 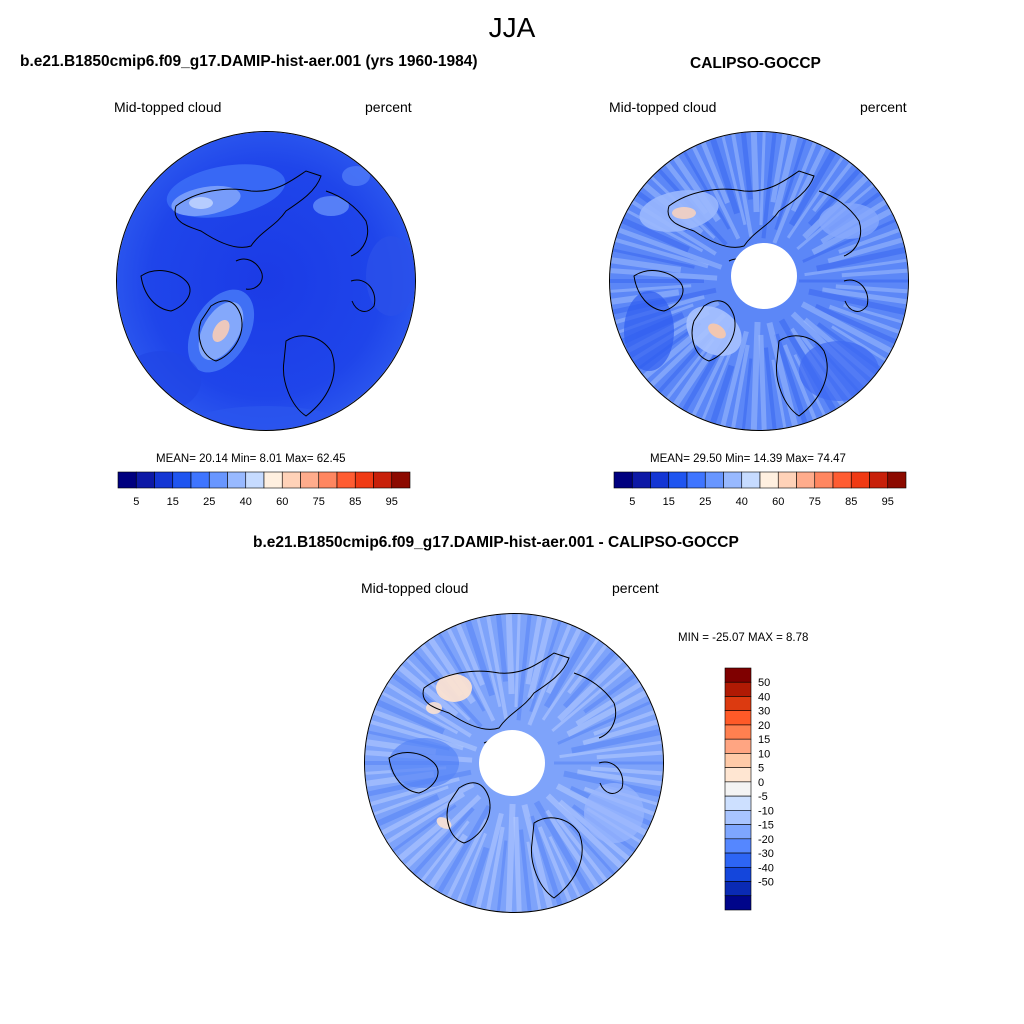 What do you see at coordinates (663, 107) in the screenshot?
I see `panel2-variable: Mid-topped cloud` at bounding box center [663, 107].